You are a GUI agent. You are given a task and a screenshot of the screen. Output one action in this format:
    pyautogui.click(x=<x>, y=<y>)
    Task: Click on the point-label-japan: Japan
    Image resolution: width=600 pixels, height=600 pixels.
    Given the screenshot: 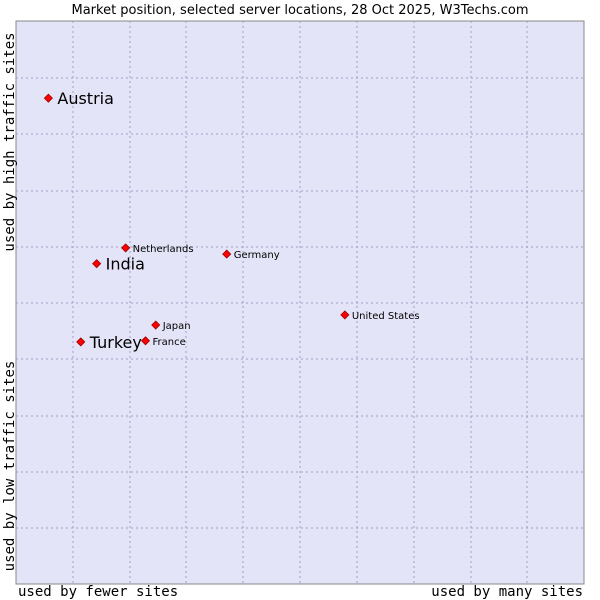 What is the action you would take?
    pyautogui.click(x=176, y=326)
    